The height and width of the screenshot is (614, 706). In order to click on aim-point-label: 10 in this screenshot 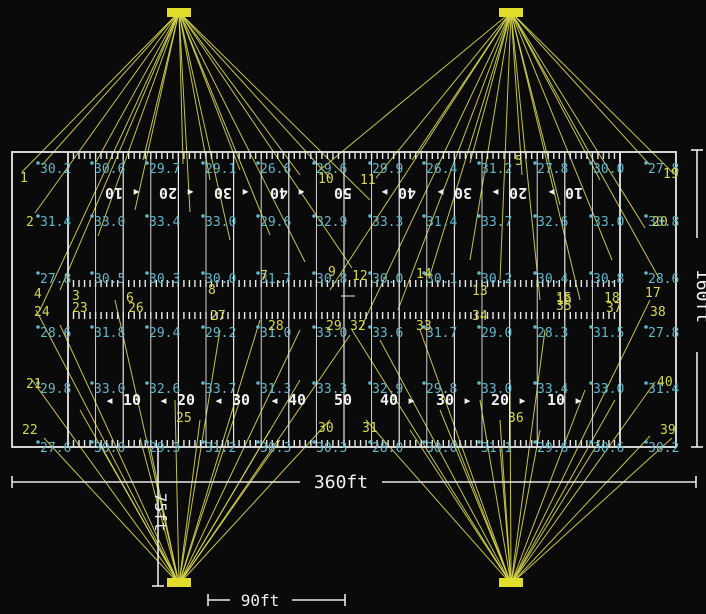, I will do `click(326, 179)`.